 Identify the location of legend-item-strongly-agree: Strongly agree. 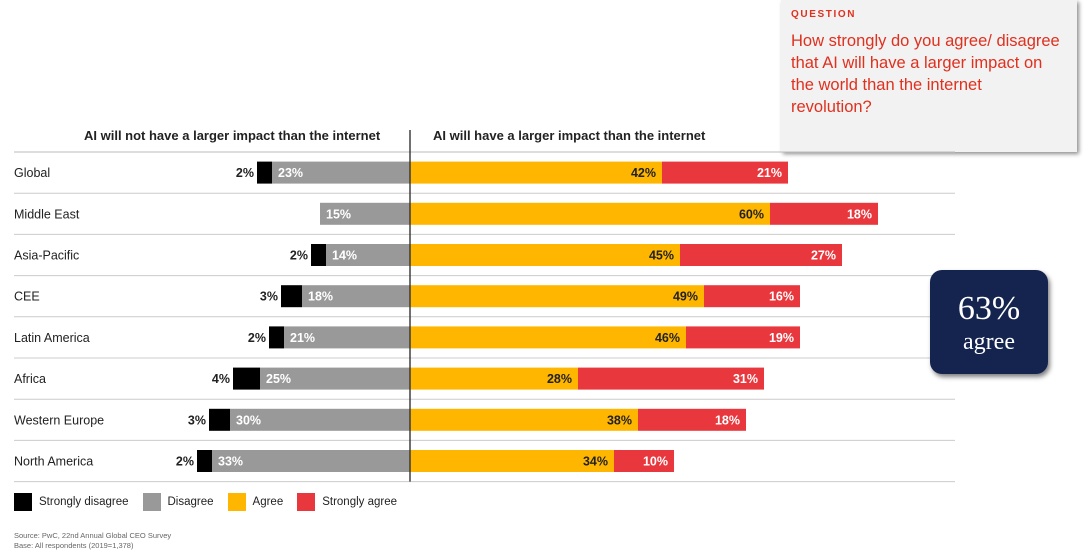
(347, 502).